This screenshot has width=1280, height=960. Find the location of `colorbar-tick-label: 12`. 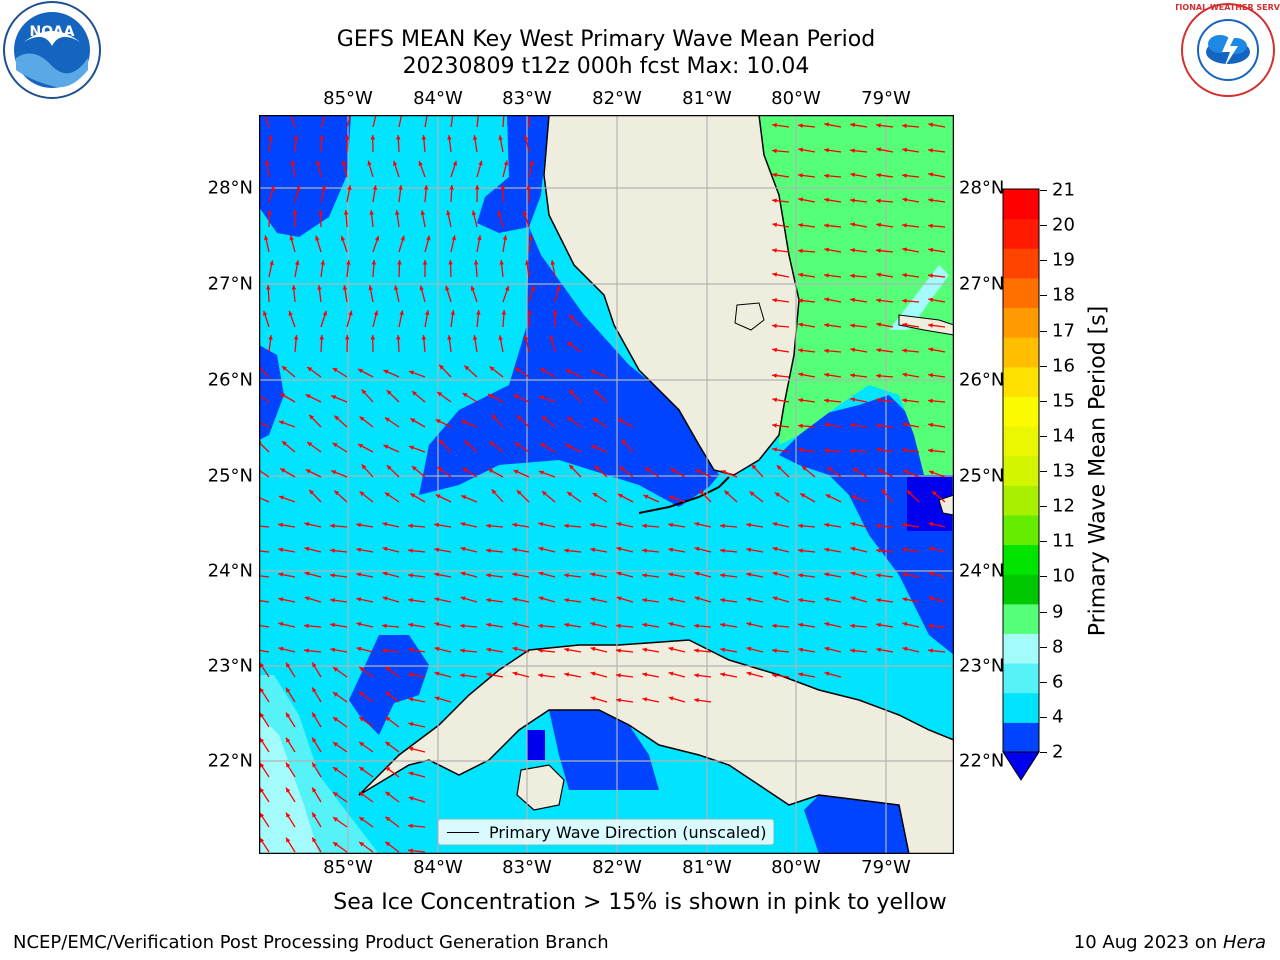

colorbar-tick-label: 12 is located at coordinates (1063, 506).